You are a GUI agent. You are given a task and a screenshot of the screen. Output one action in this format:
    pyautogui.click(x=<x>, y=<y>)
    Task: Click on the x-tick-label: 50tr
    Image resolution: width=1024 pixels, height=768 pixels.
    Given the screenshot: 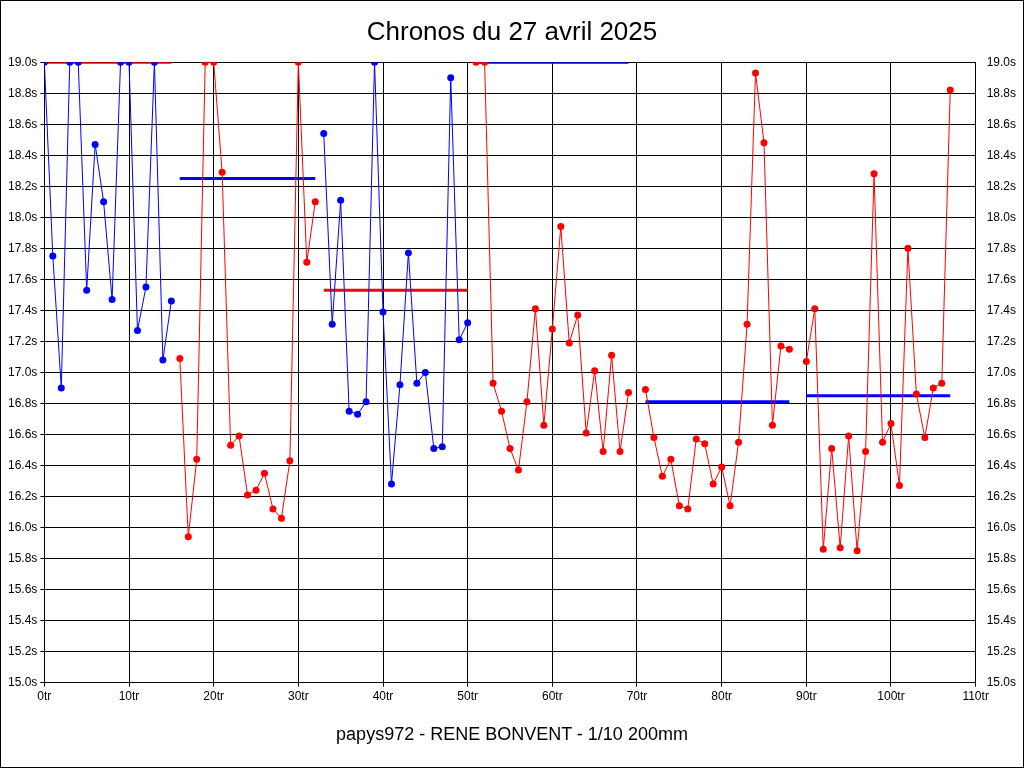 What is the action you would take?
    pyautogui.click(x=468, y=696)
    